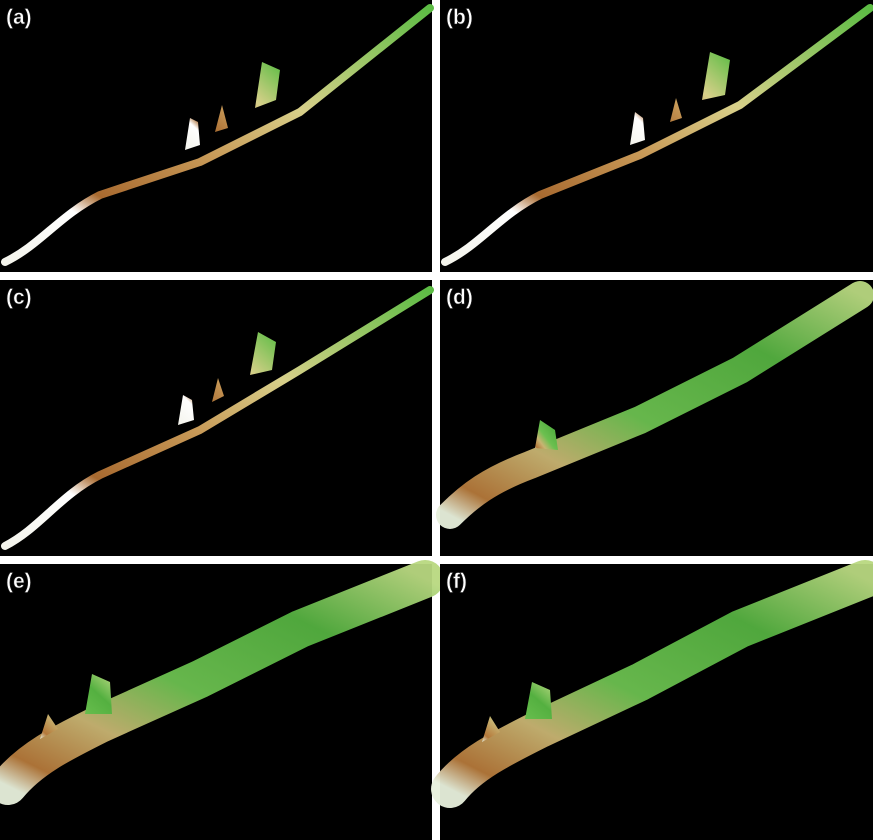  I want to click on panel-label: (f), so click(456, 581).